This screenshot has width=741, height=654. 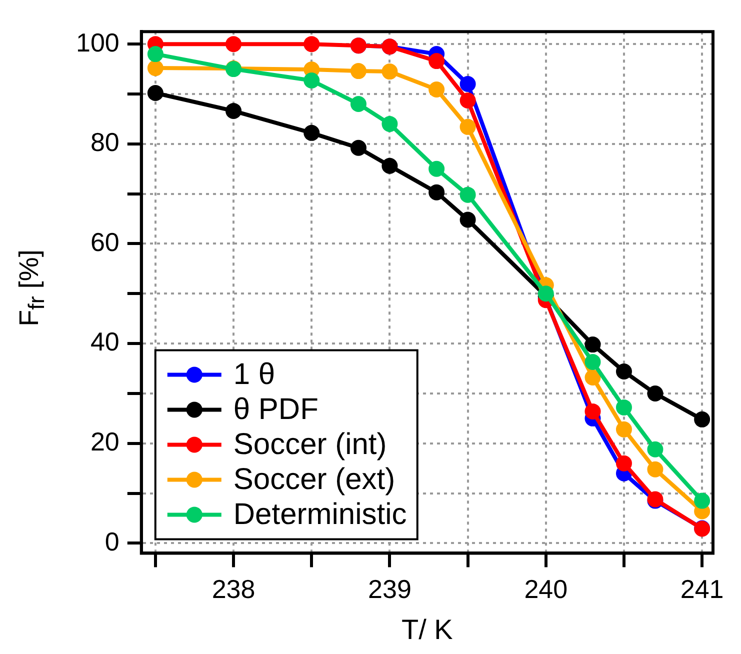 I want to click on y-tick-label: 60, so click(x=105, y=241).